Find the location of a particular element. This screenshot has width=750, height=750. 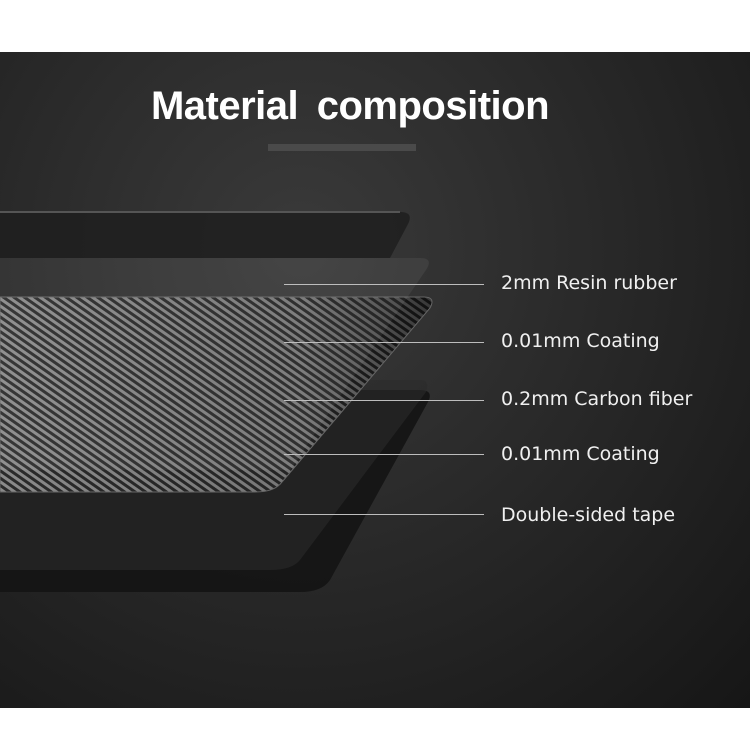

layer-label: 0.2mm Carbon fiber is located at coordinates (597, 399).